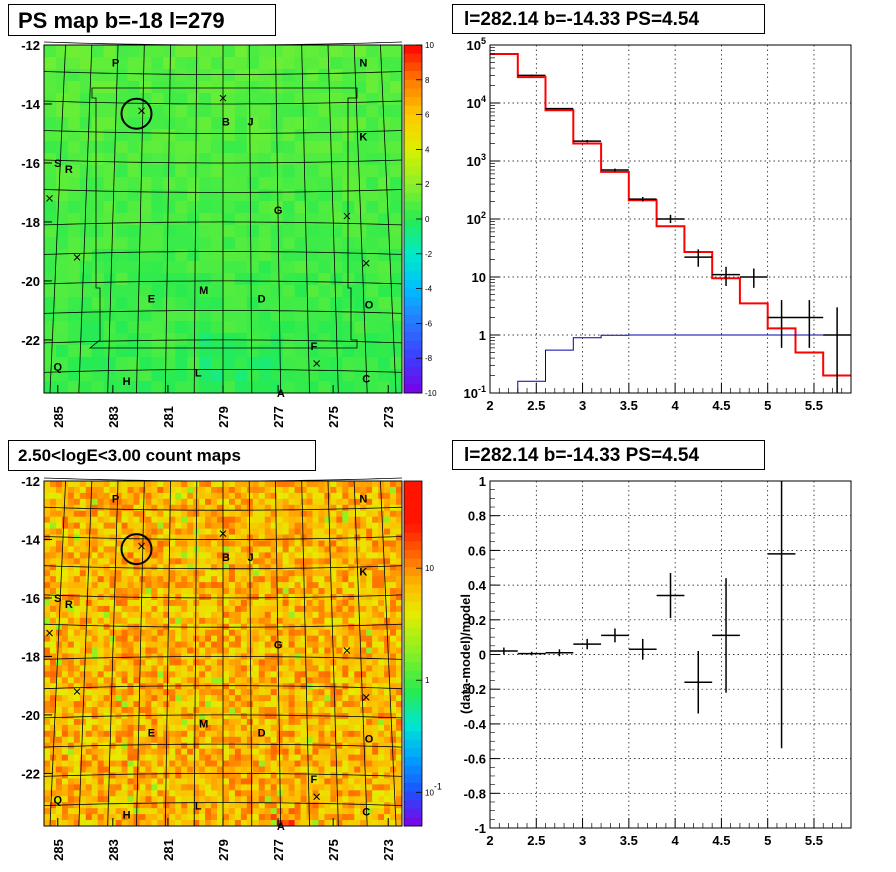  Describe the element at coordinates (223, 567) in the screenshot. I see `cnt-parallel` at that location.